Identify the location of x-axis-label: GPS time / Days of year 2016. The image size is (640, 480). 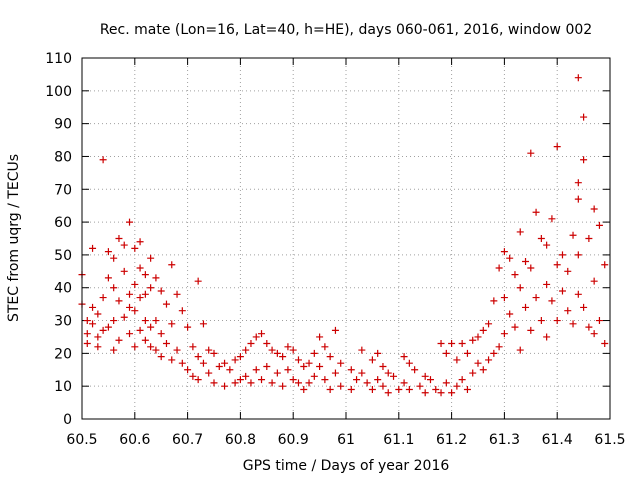
(346, 466).